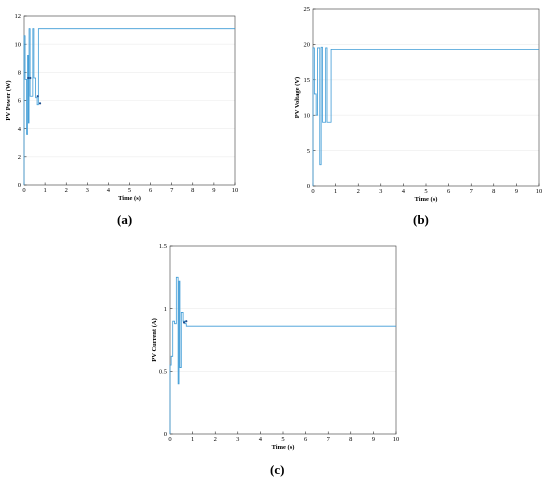 This screenshot has width=550, height=483. I want to click on y-tick-label: 1, so click(165, 309).